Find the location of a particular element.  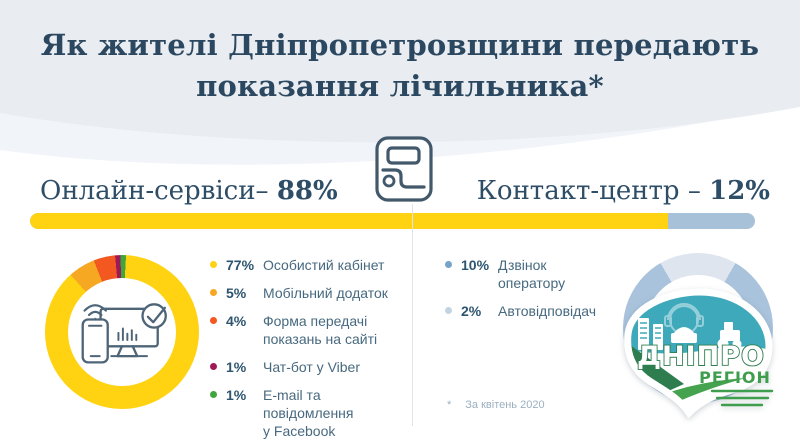

list-item: 1% Чат-бот у Viber is located at coordinates (307, 367).